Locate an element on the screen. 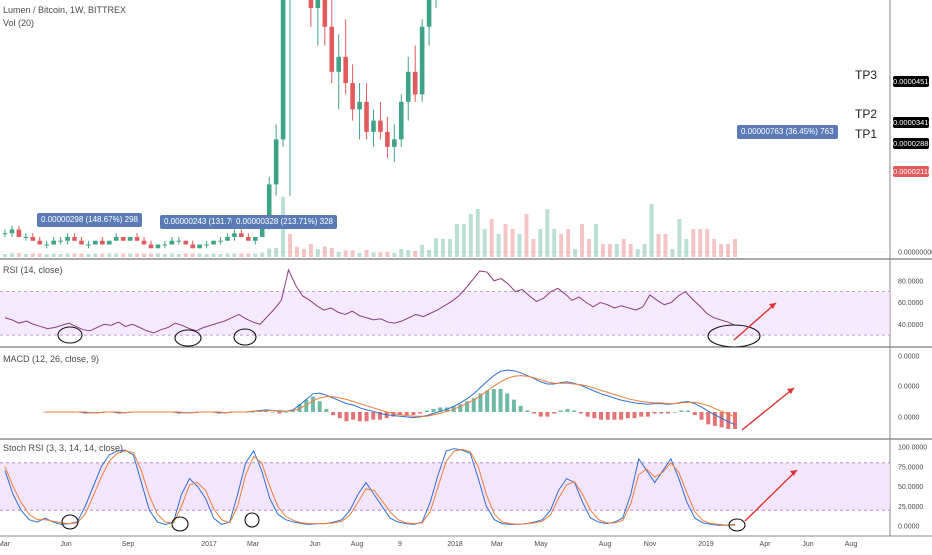 This screenshot has height=555, width=932. rsi-line is located at coordinates (370, 301).